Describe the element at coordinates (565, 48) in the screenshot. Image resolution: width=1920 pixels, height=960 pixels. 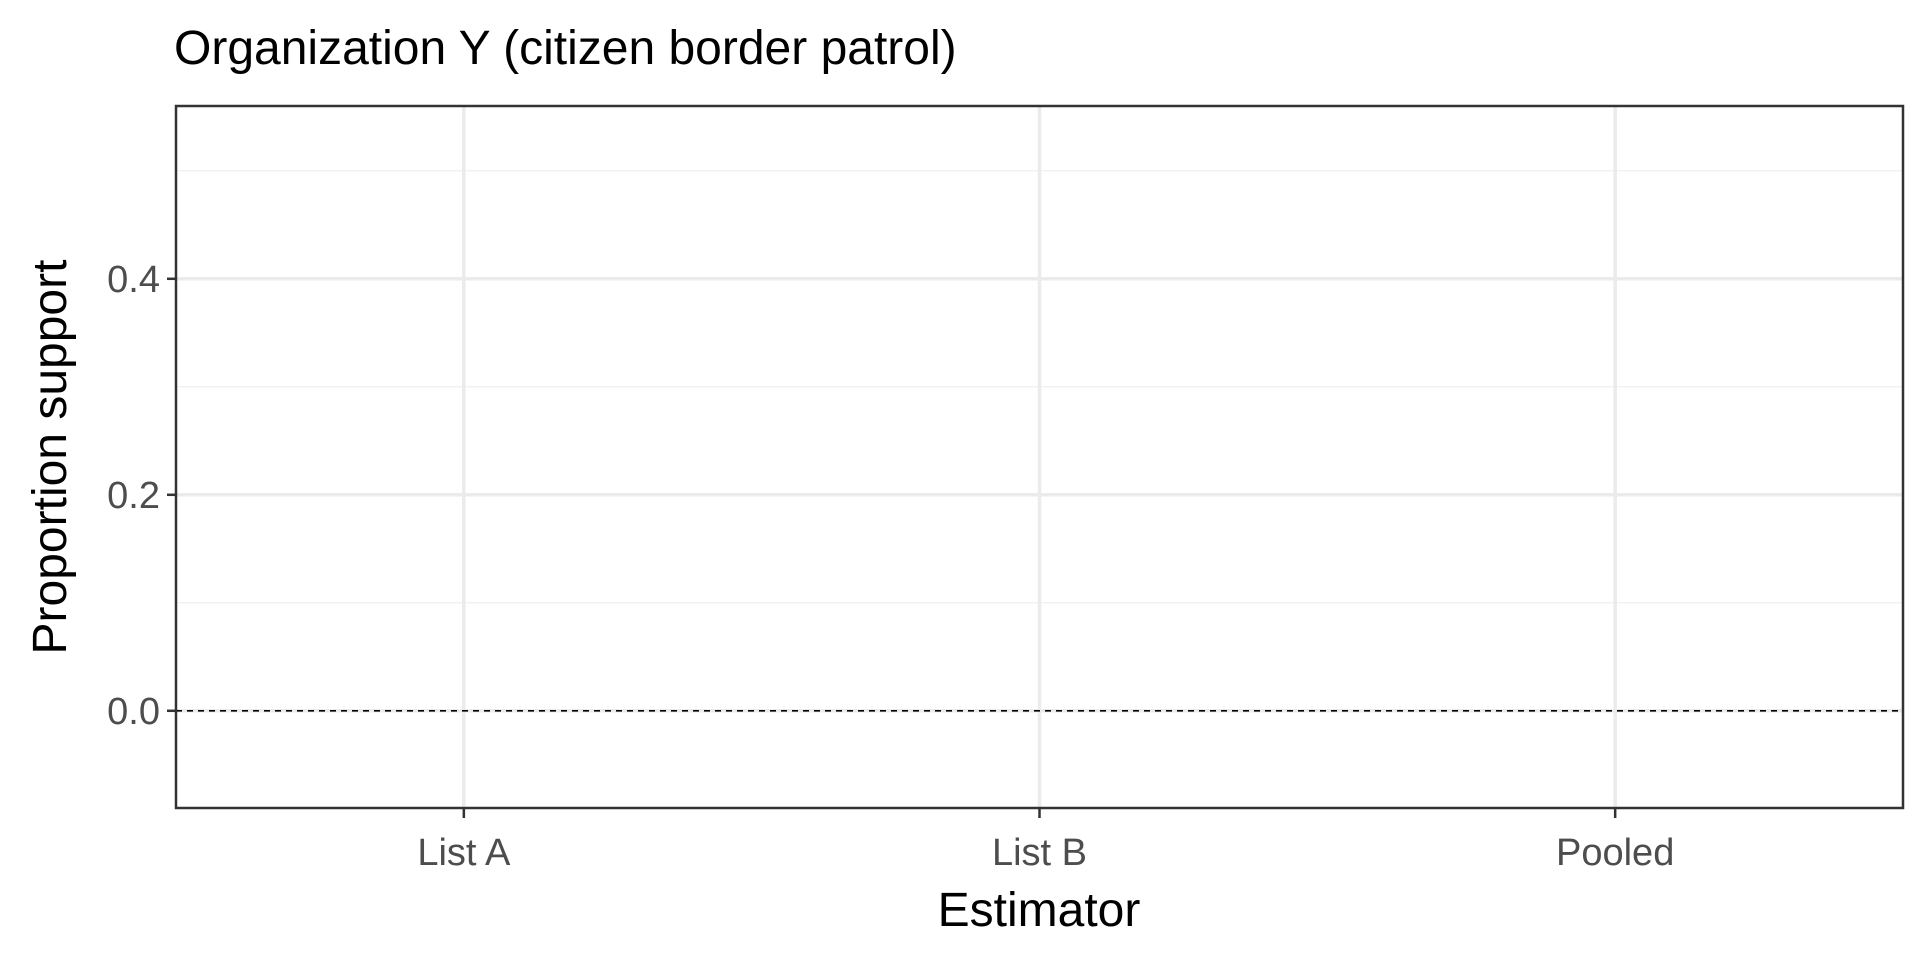
I see `chart-title: Organization Y (citizen border patrol)` at that location.